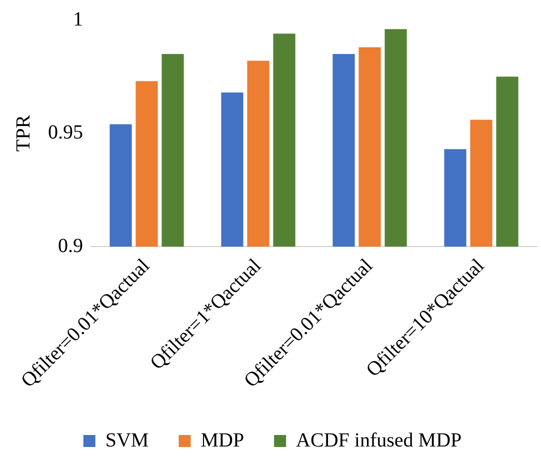 Image resolution: width=541 pixels, height=469 pixels. Describe the element at coordinates (127, 440) in the screenshot. I see `legend-label: SVM` at that location.